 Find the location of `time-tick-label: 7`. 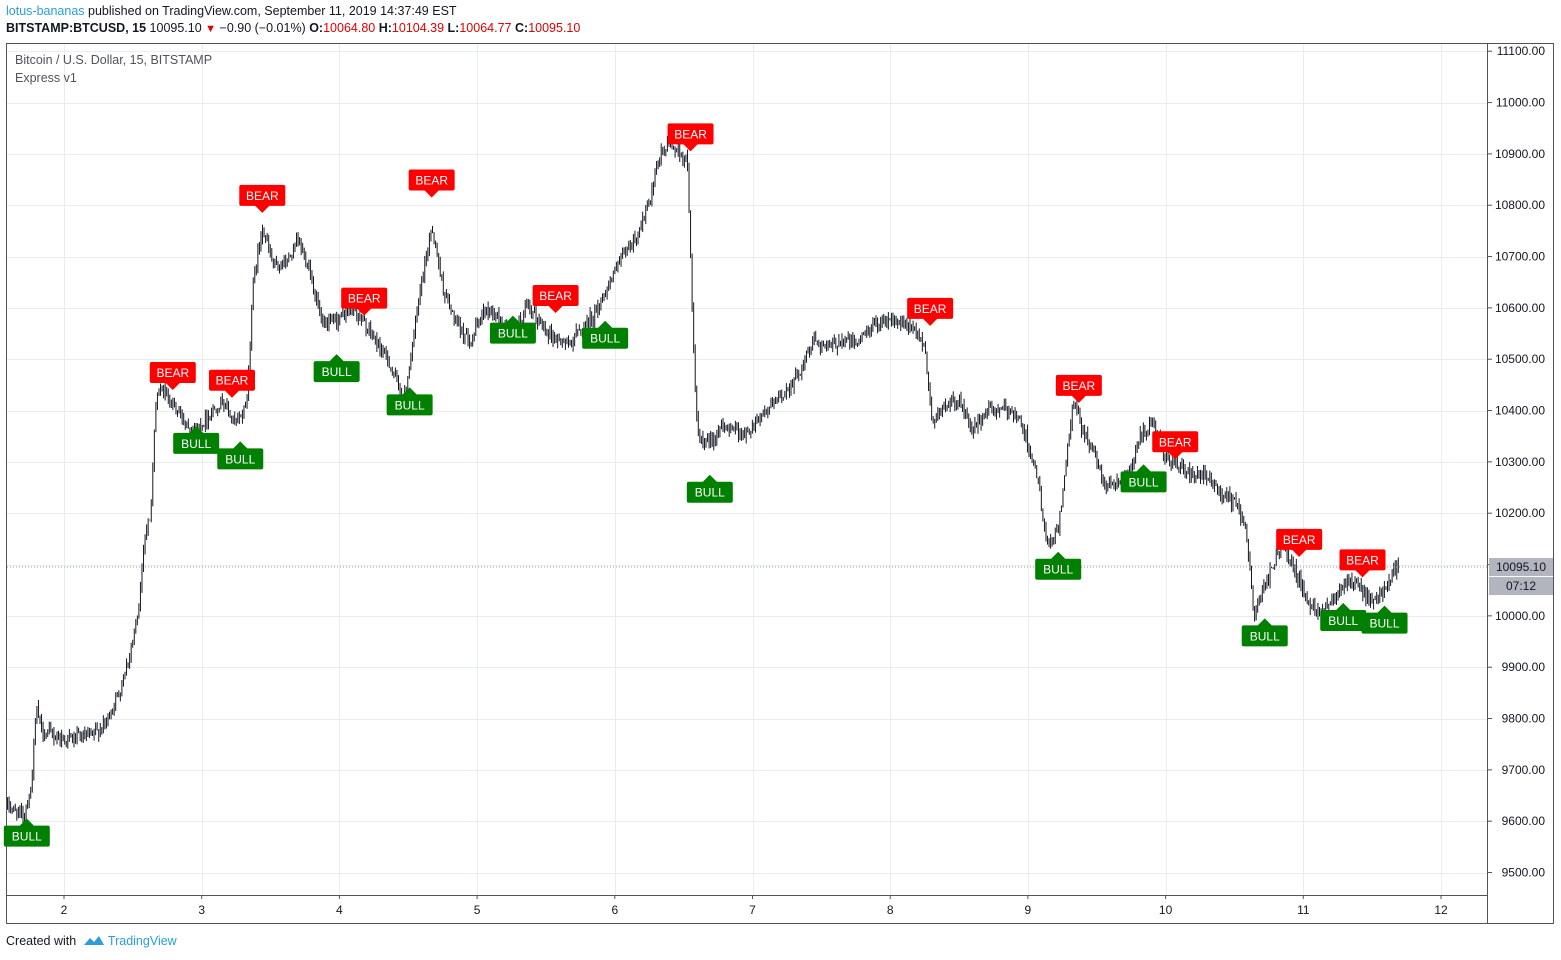

time-tick-label: 7 is located at coordinates (752, 910).